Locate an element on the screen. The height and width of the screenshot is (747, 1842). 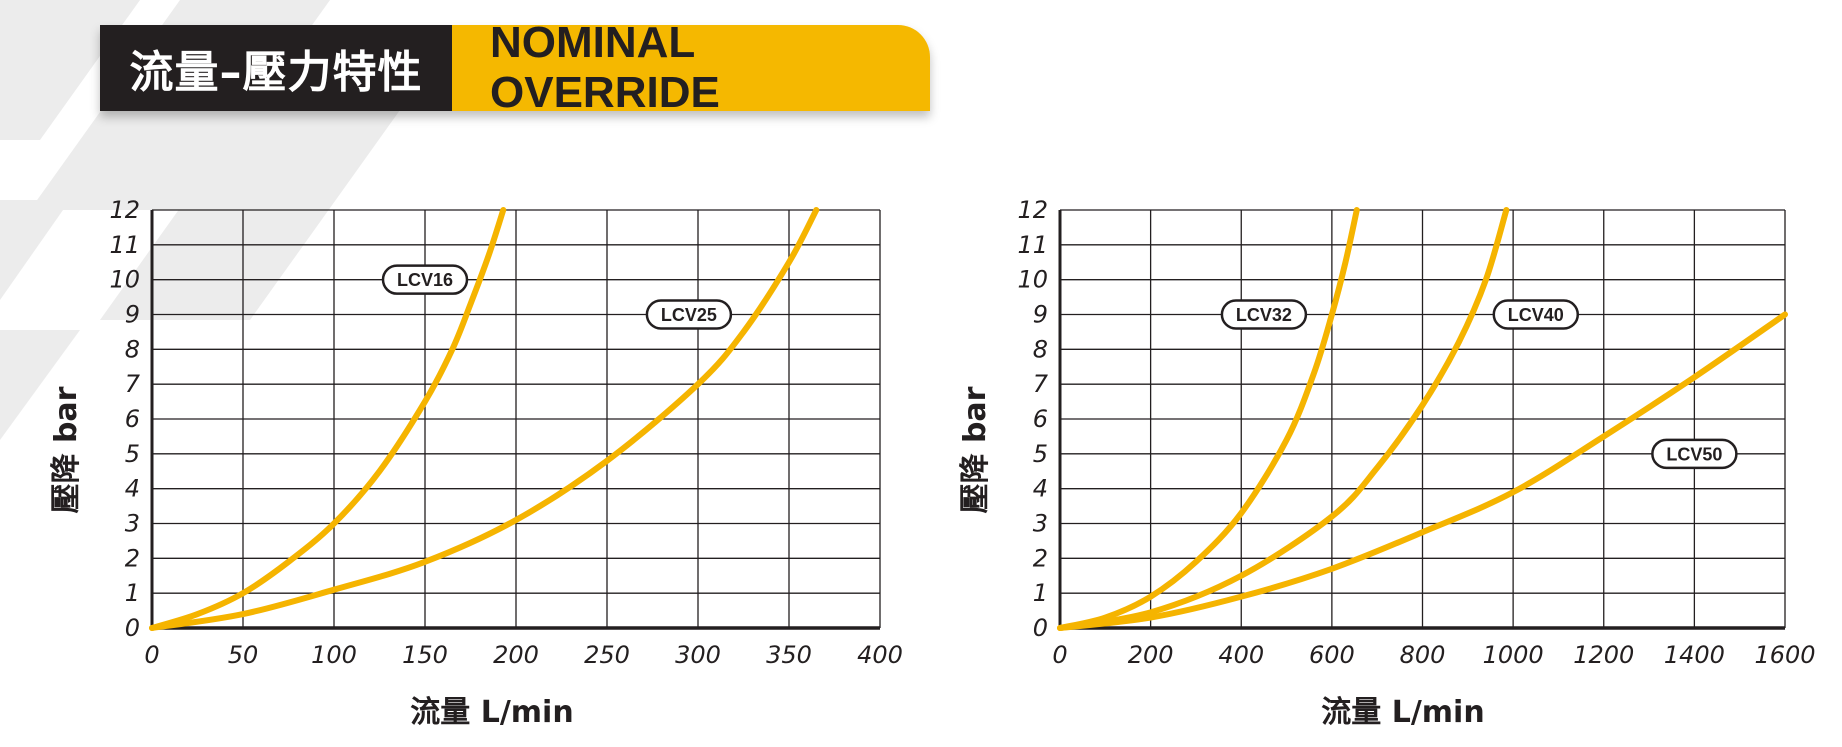
series-label-lcv16: LCV16 is located at coordinates (425, 279).